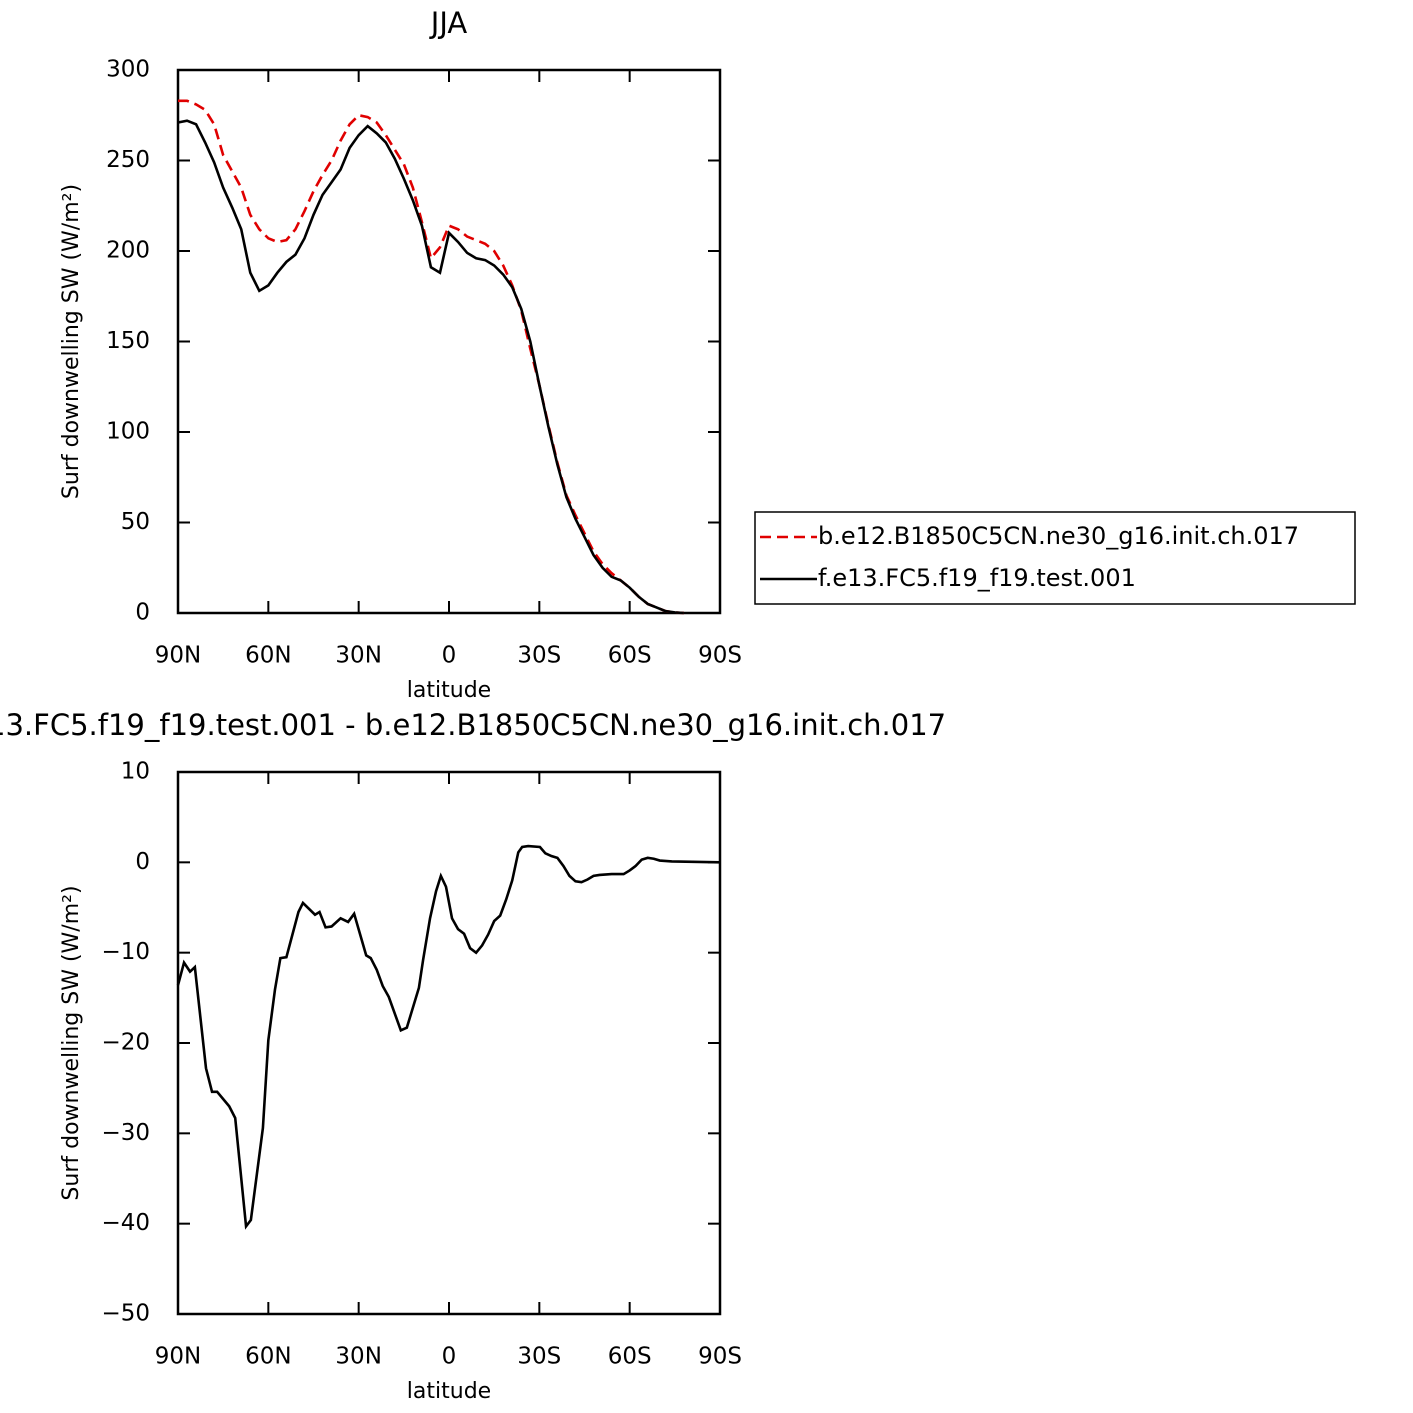 The image size is (1413, 1413). What do you see at coordinates (128, 341) in the screenshot?
I see `y-tick-label: 150` at bounding box center [128, 341].